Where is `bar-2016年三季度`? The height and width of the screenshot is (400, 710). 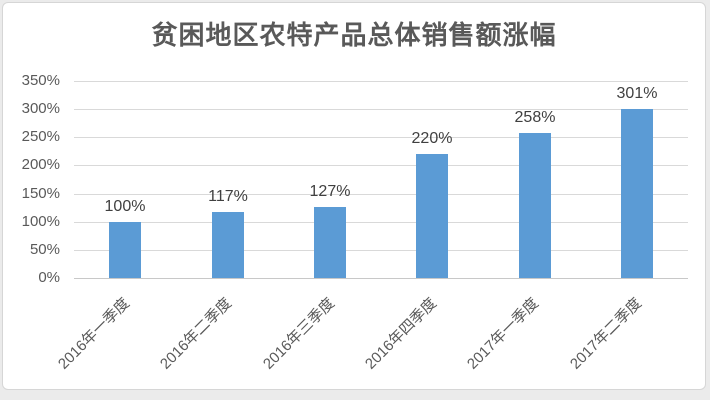
bar-2016年三季度 is located at coordinates (330, 242).